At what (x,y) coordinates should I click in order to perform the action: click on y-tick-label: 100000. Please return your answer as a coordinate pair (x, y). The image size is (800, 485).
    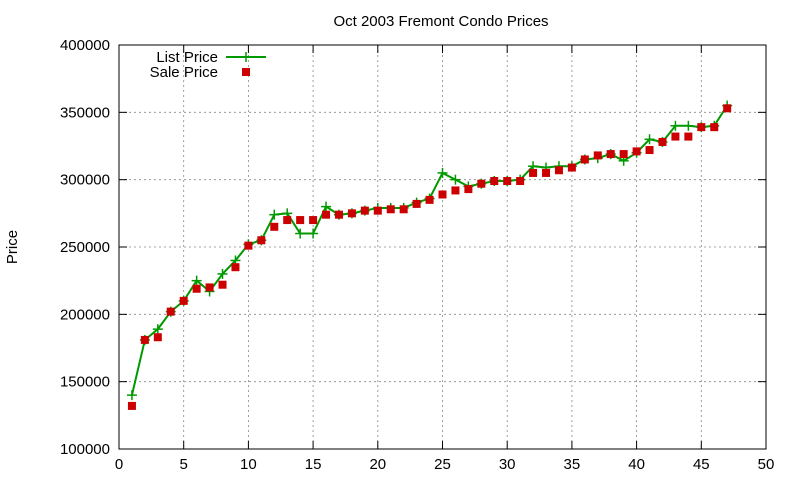
    Looking at the image, I should click on (85, 449).